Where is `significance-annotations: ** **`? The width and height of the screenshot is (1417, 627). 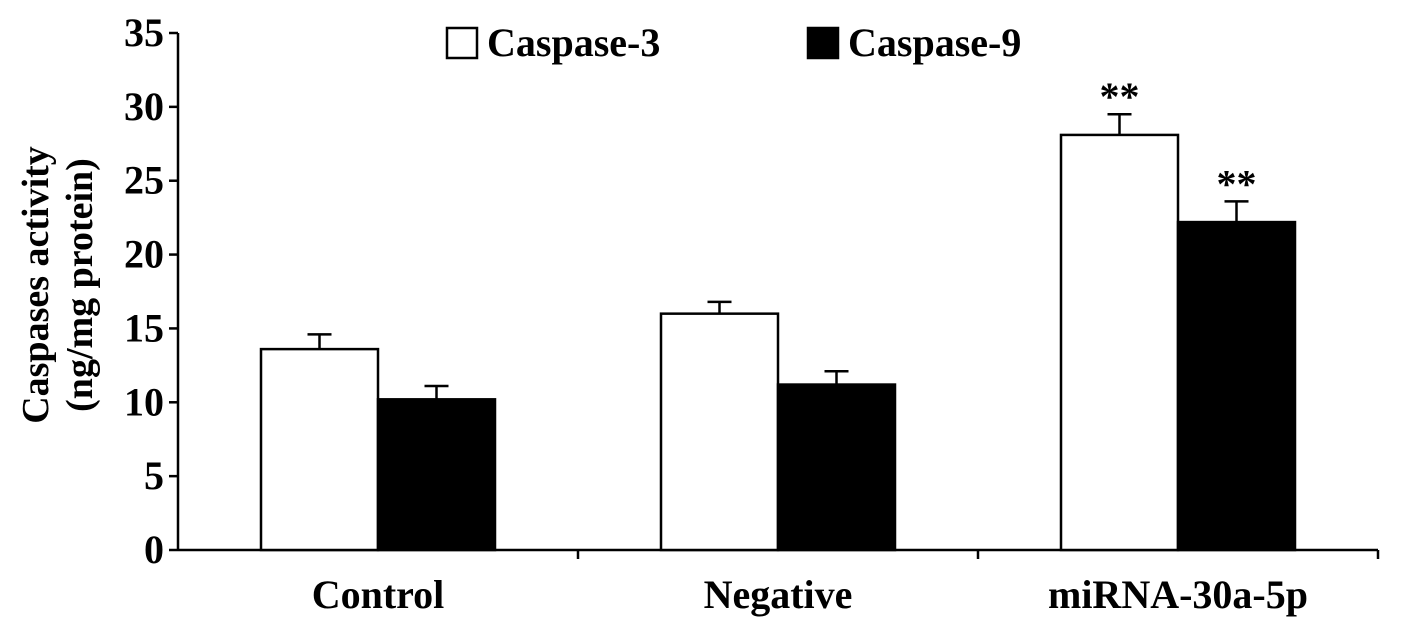
significance-annotations: ** ** is located at coordinates (1178, 140).